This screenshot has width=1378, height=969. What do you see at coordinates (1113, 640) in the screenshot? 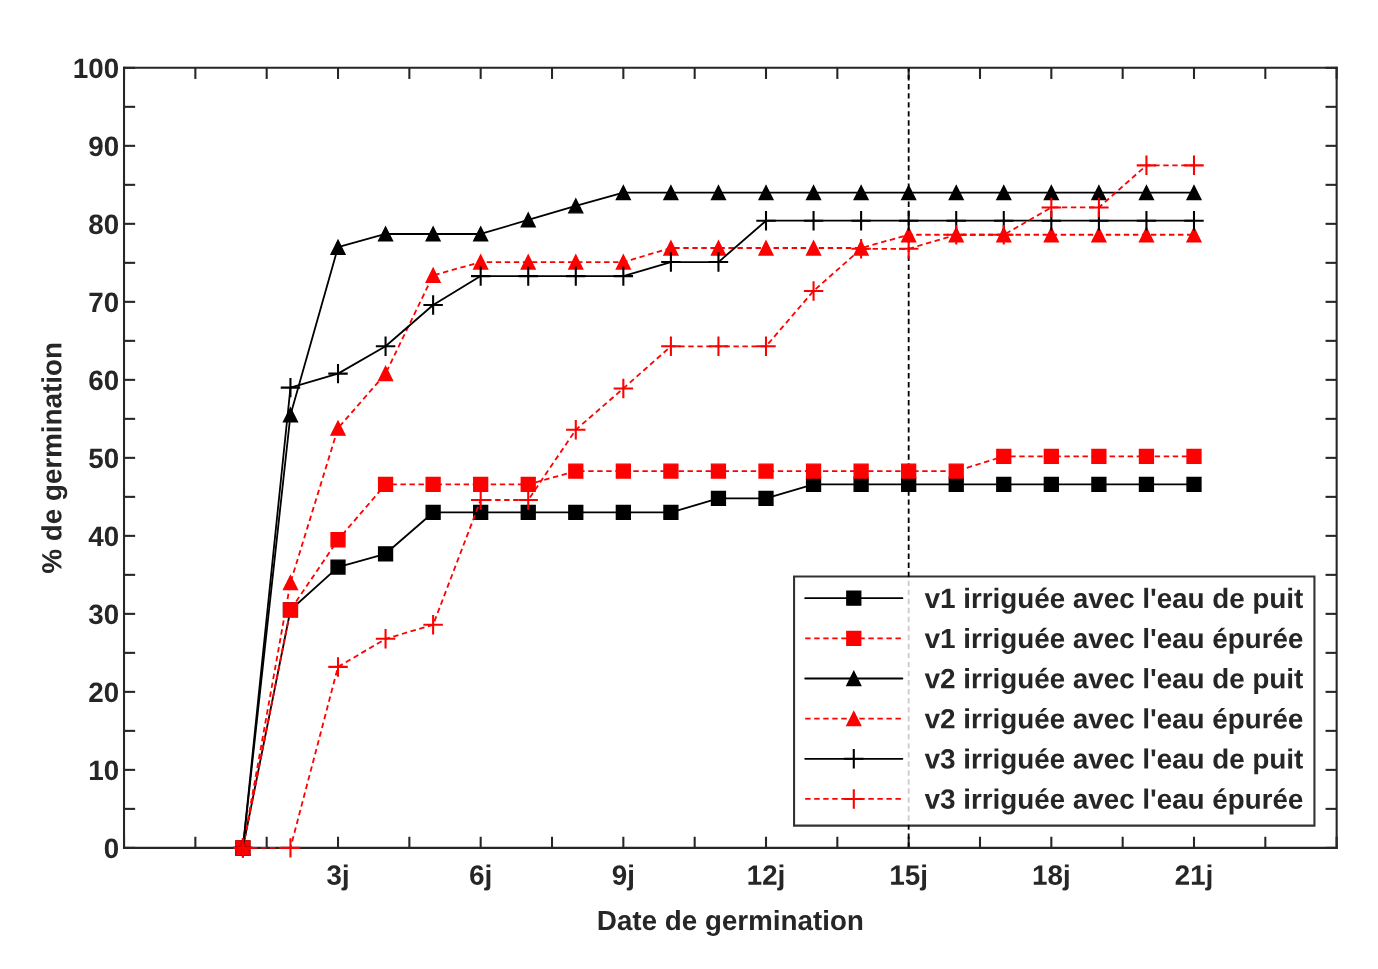
I see `legend-label: v1 irriguée avec l'eau épurée` at bounding box center [1113, 640].